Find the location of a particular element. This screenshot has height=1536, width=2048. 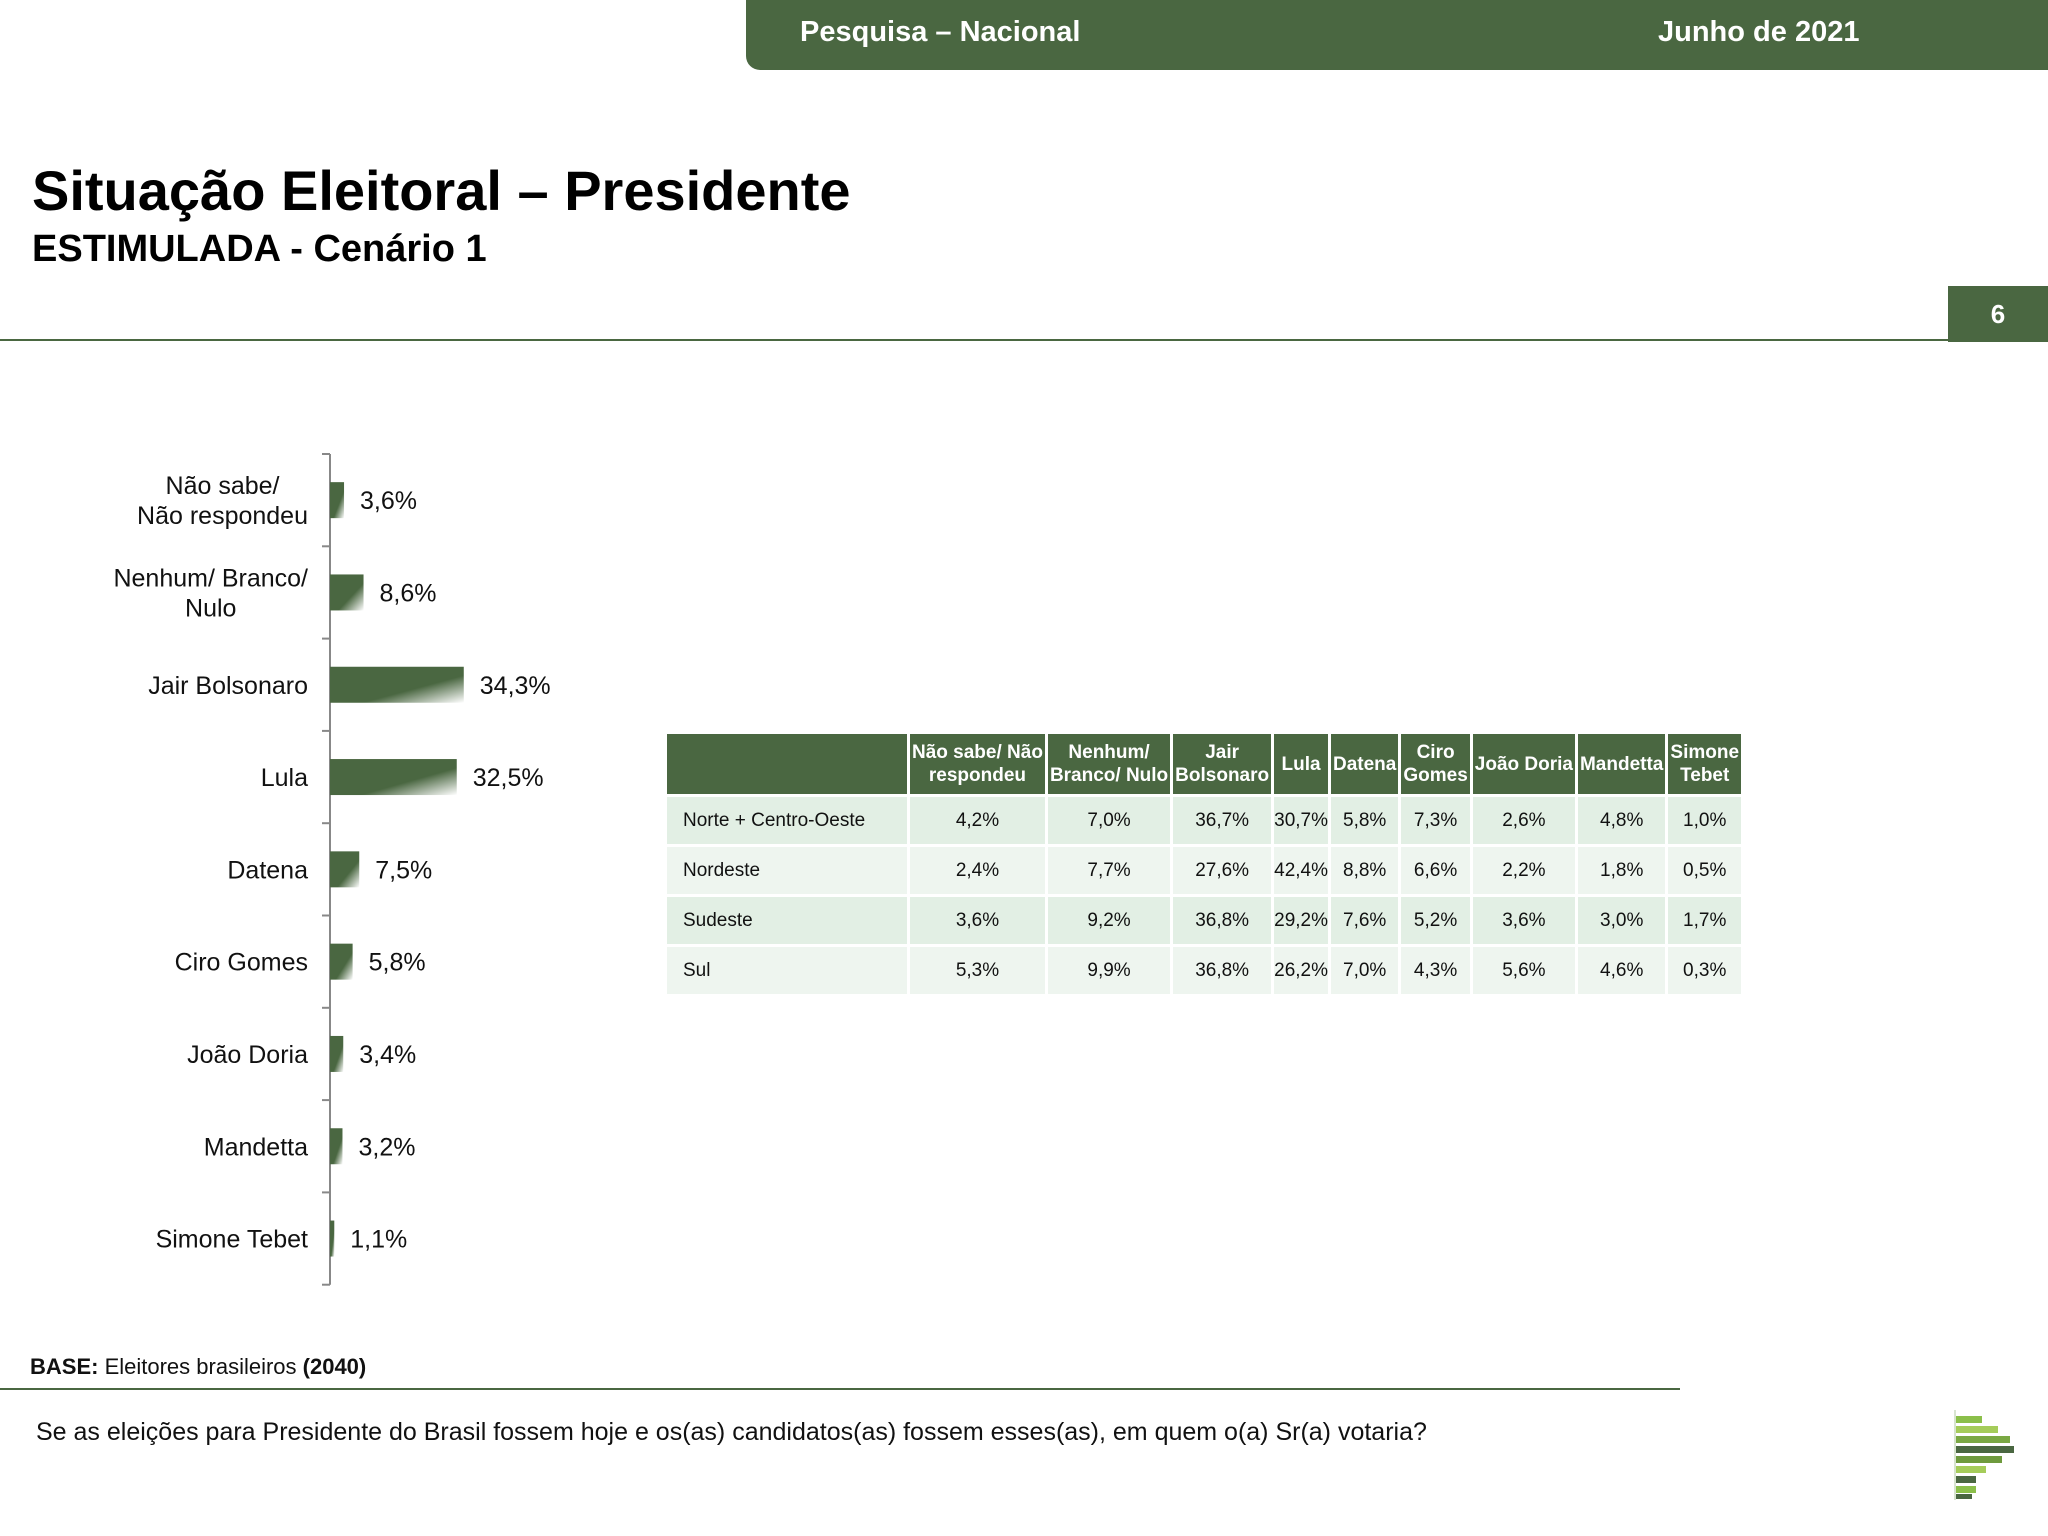

page-title: Situação Eleitoral – Presidente is located at coordinates (441, 190).